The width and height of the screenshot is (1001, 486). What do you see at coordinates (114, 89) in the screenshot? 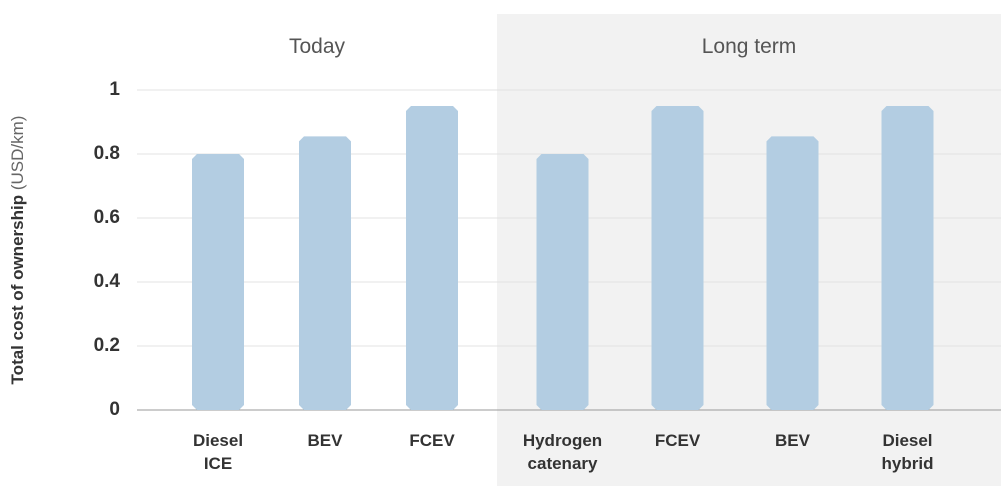
I see `y-tick-label: 1` at bounding box center [114, 89].